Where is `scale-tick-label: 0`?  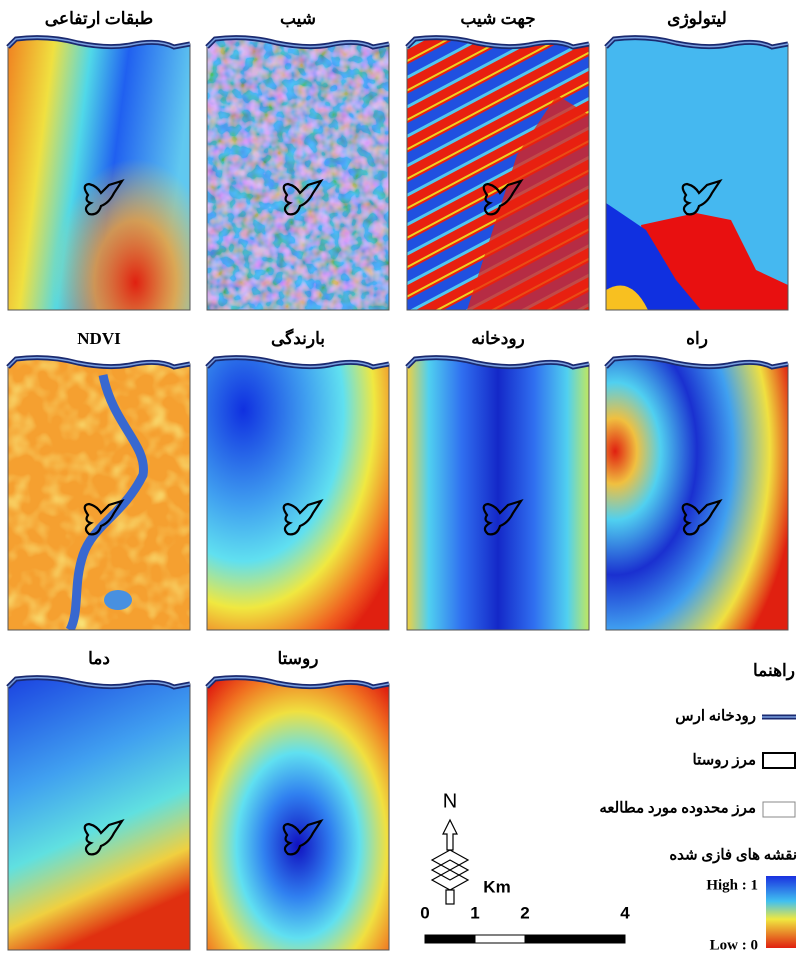
scale-tick-label: 0 is located at coordinates (424, 912).